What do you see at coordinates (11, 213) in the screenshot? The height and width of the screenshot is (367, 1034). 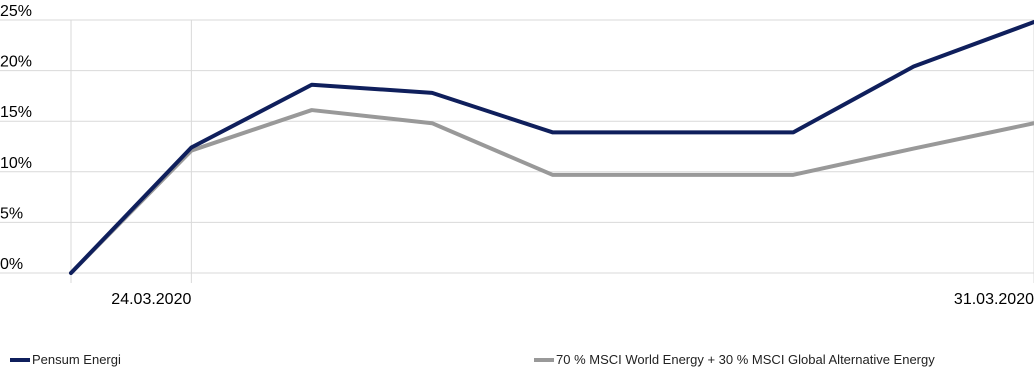 I see `y-tick-label: 5%` at bounding box center [11, 213].